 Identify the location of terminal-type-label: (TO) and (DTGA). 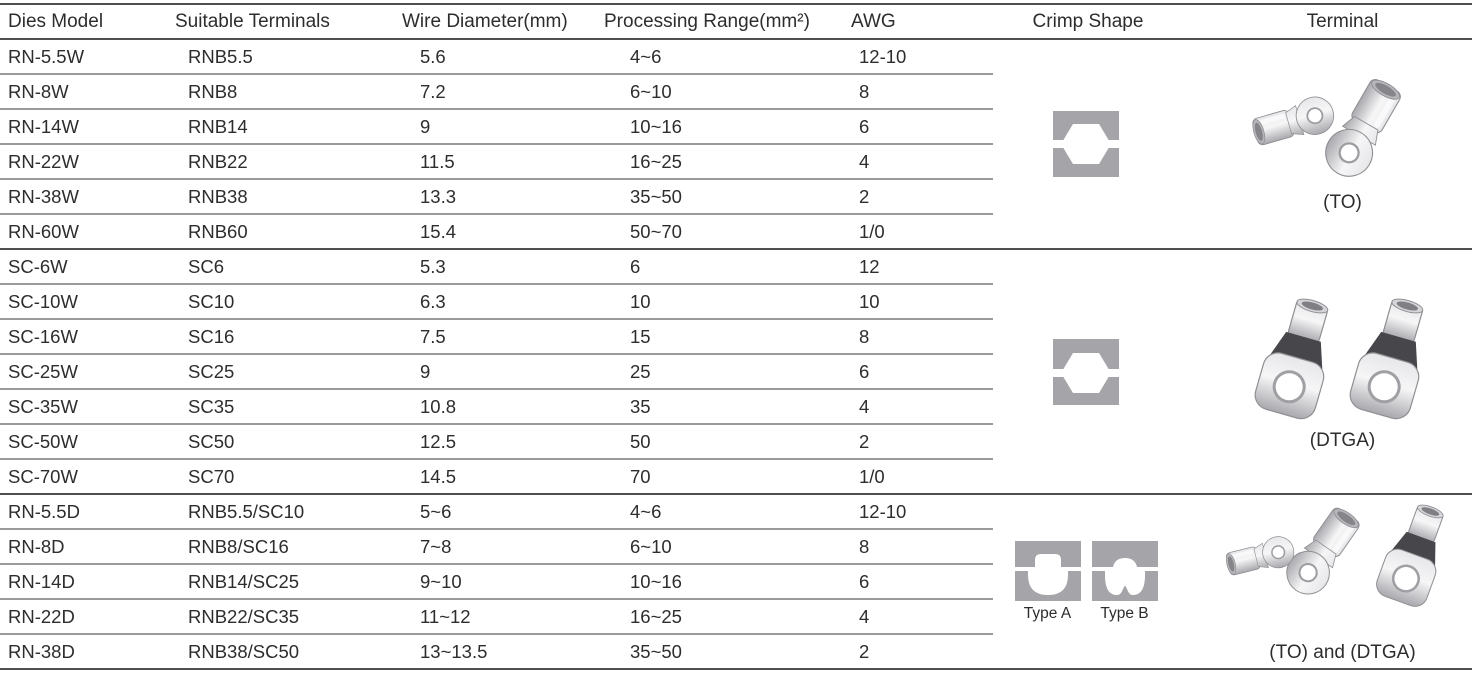
(1342, 652).